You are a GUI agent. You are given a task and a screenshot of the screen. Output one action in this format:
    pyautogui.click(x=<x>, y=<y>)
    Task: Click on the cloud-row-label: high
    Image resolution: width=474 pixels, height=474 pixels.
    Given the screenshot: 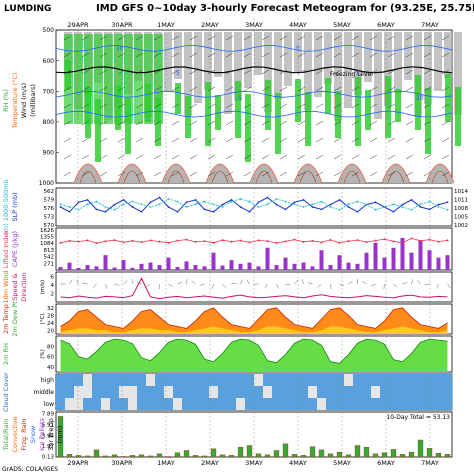 What is the action you would take?
    pyautogui.click(x=47, y=380)
    